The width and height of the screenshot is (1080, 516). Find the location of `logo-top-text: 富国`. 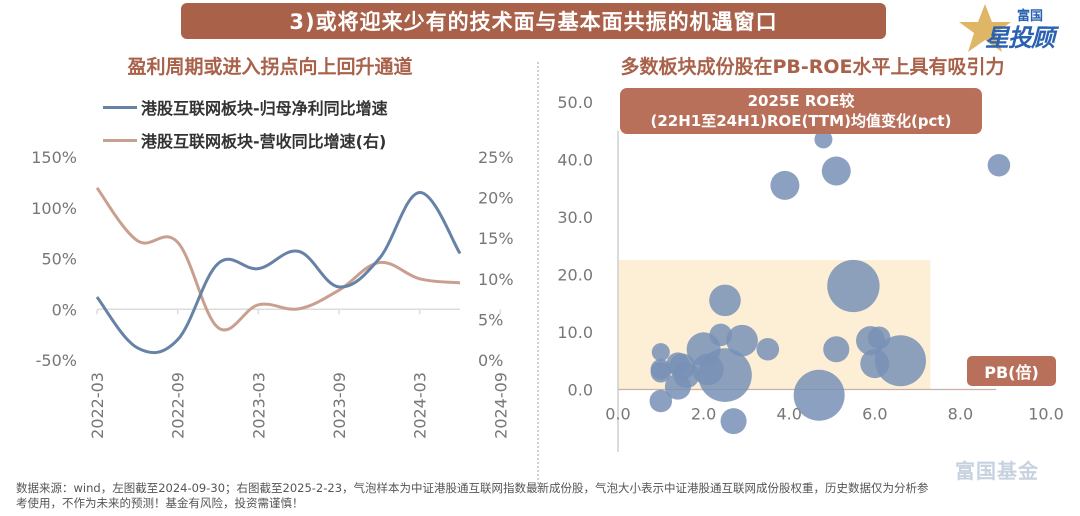

logo-top-text: 富国 is located at coordinates (1030, 16).